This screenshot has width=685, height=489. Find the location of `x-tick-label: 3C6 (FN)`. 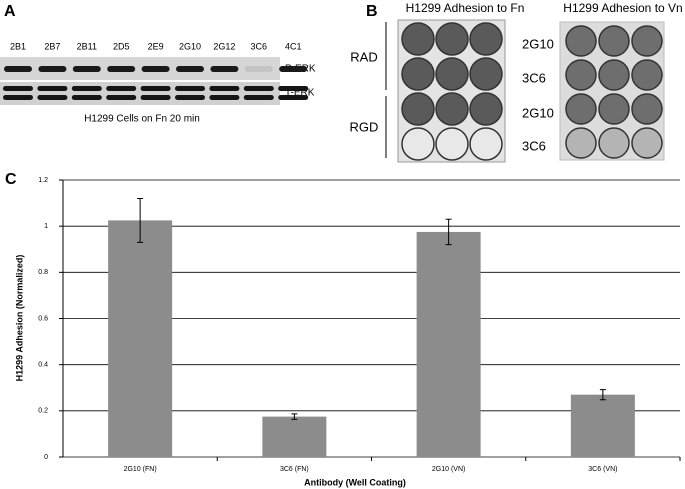

x-tick-label: 3C6 (FN) is located at coordinates (294, 469).